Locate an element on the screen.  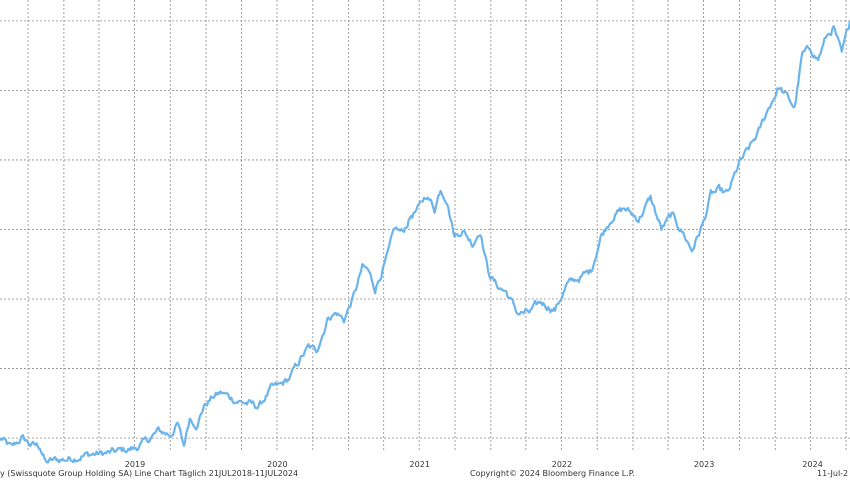
x-axis-tick-labels: 2019 2020 2021 2022 2023 2024 is located at coordinates (474, 464).